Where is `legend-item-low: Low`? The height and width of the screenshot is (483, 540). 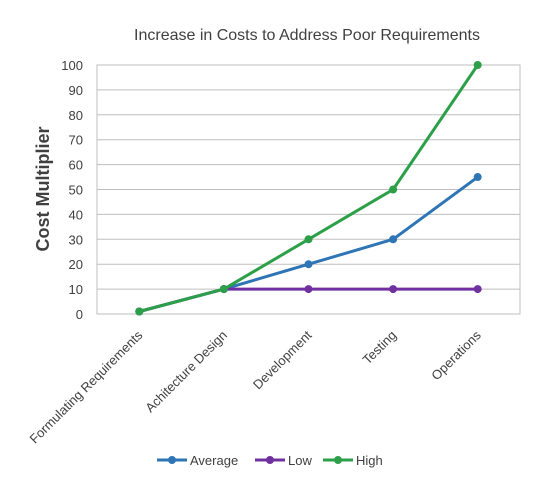
legend-item-low: Low is located at coordinates (283, 460).